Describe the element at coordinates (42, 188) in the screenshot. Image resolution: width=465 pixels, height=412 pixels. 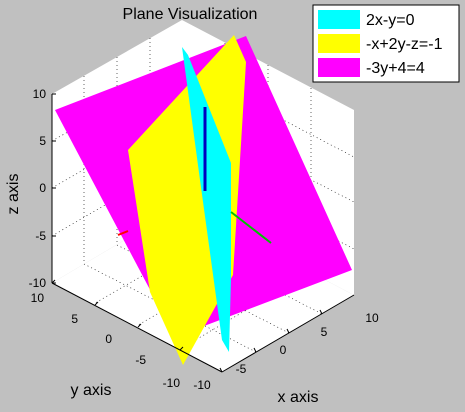
I see `z-tick-label: 0` at that location.